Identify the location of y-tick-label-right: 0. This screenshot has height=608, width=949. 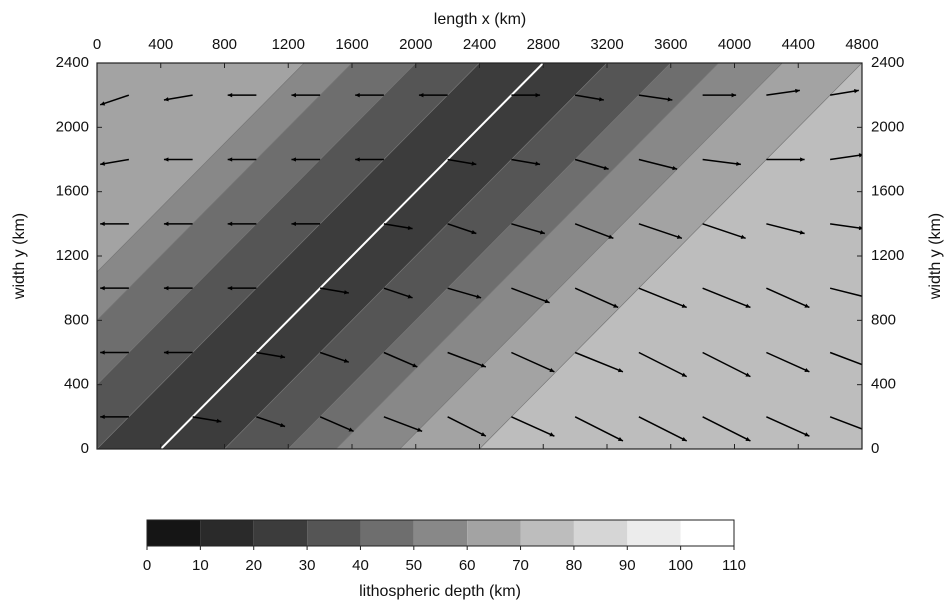
(875, 448).